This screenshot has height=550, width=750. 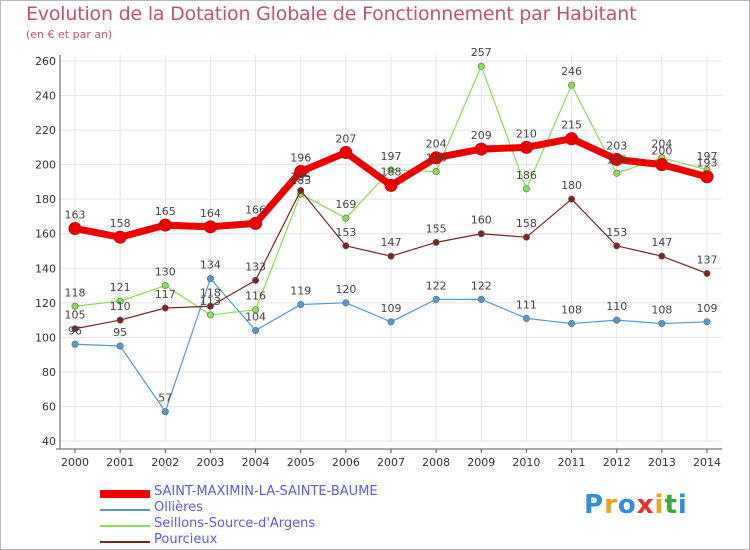 I want to click on data-label: 165, so click(x=165, y=211).